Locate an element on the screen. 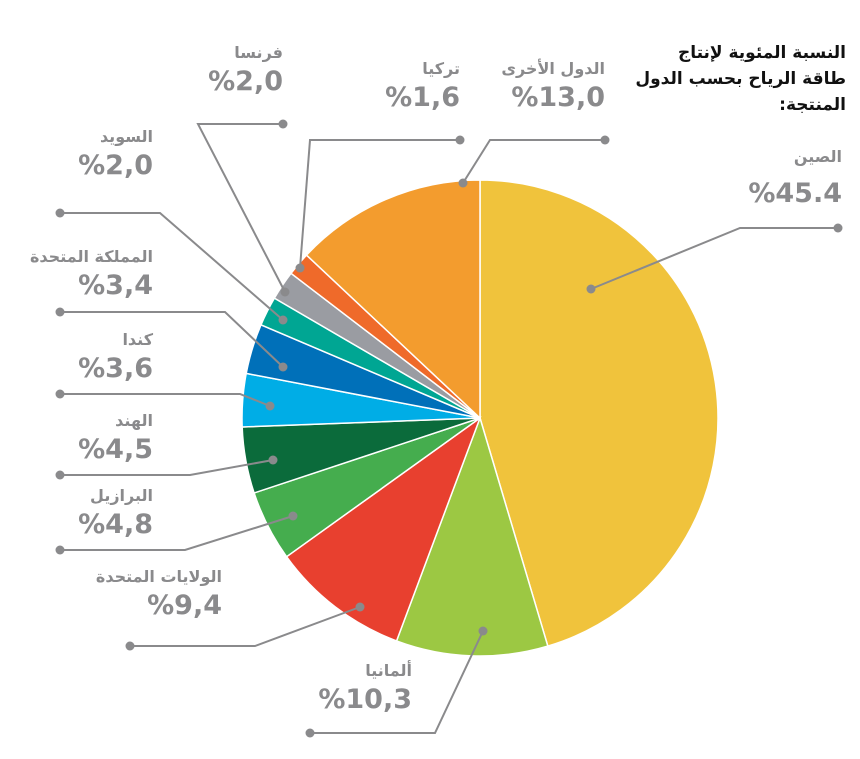 The width and height of the screenshot is (860, 759). slice-label: البرازيل %4,8 is located at coordinates (115, 514).